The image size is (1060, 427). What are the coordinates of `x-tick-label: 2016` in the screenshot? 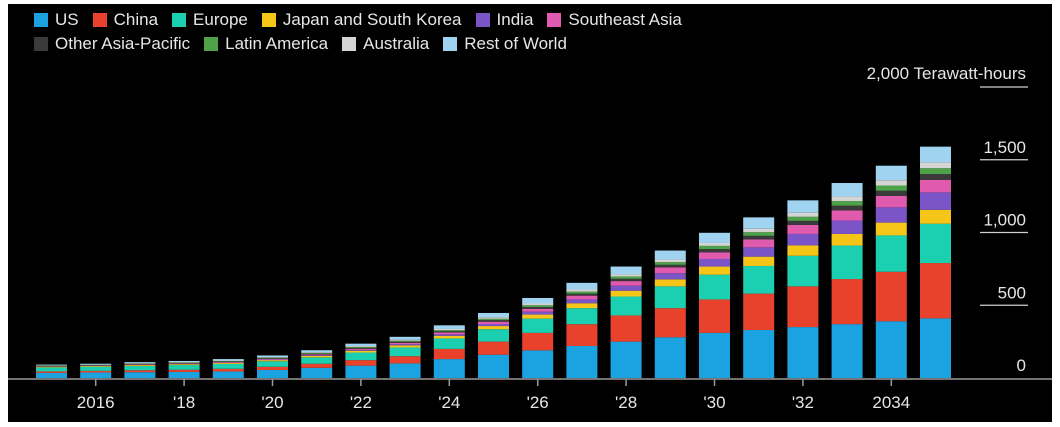 It's located at (96, 402).